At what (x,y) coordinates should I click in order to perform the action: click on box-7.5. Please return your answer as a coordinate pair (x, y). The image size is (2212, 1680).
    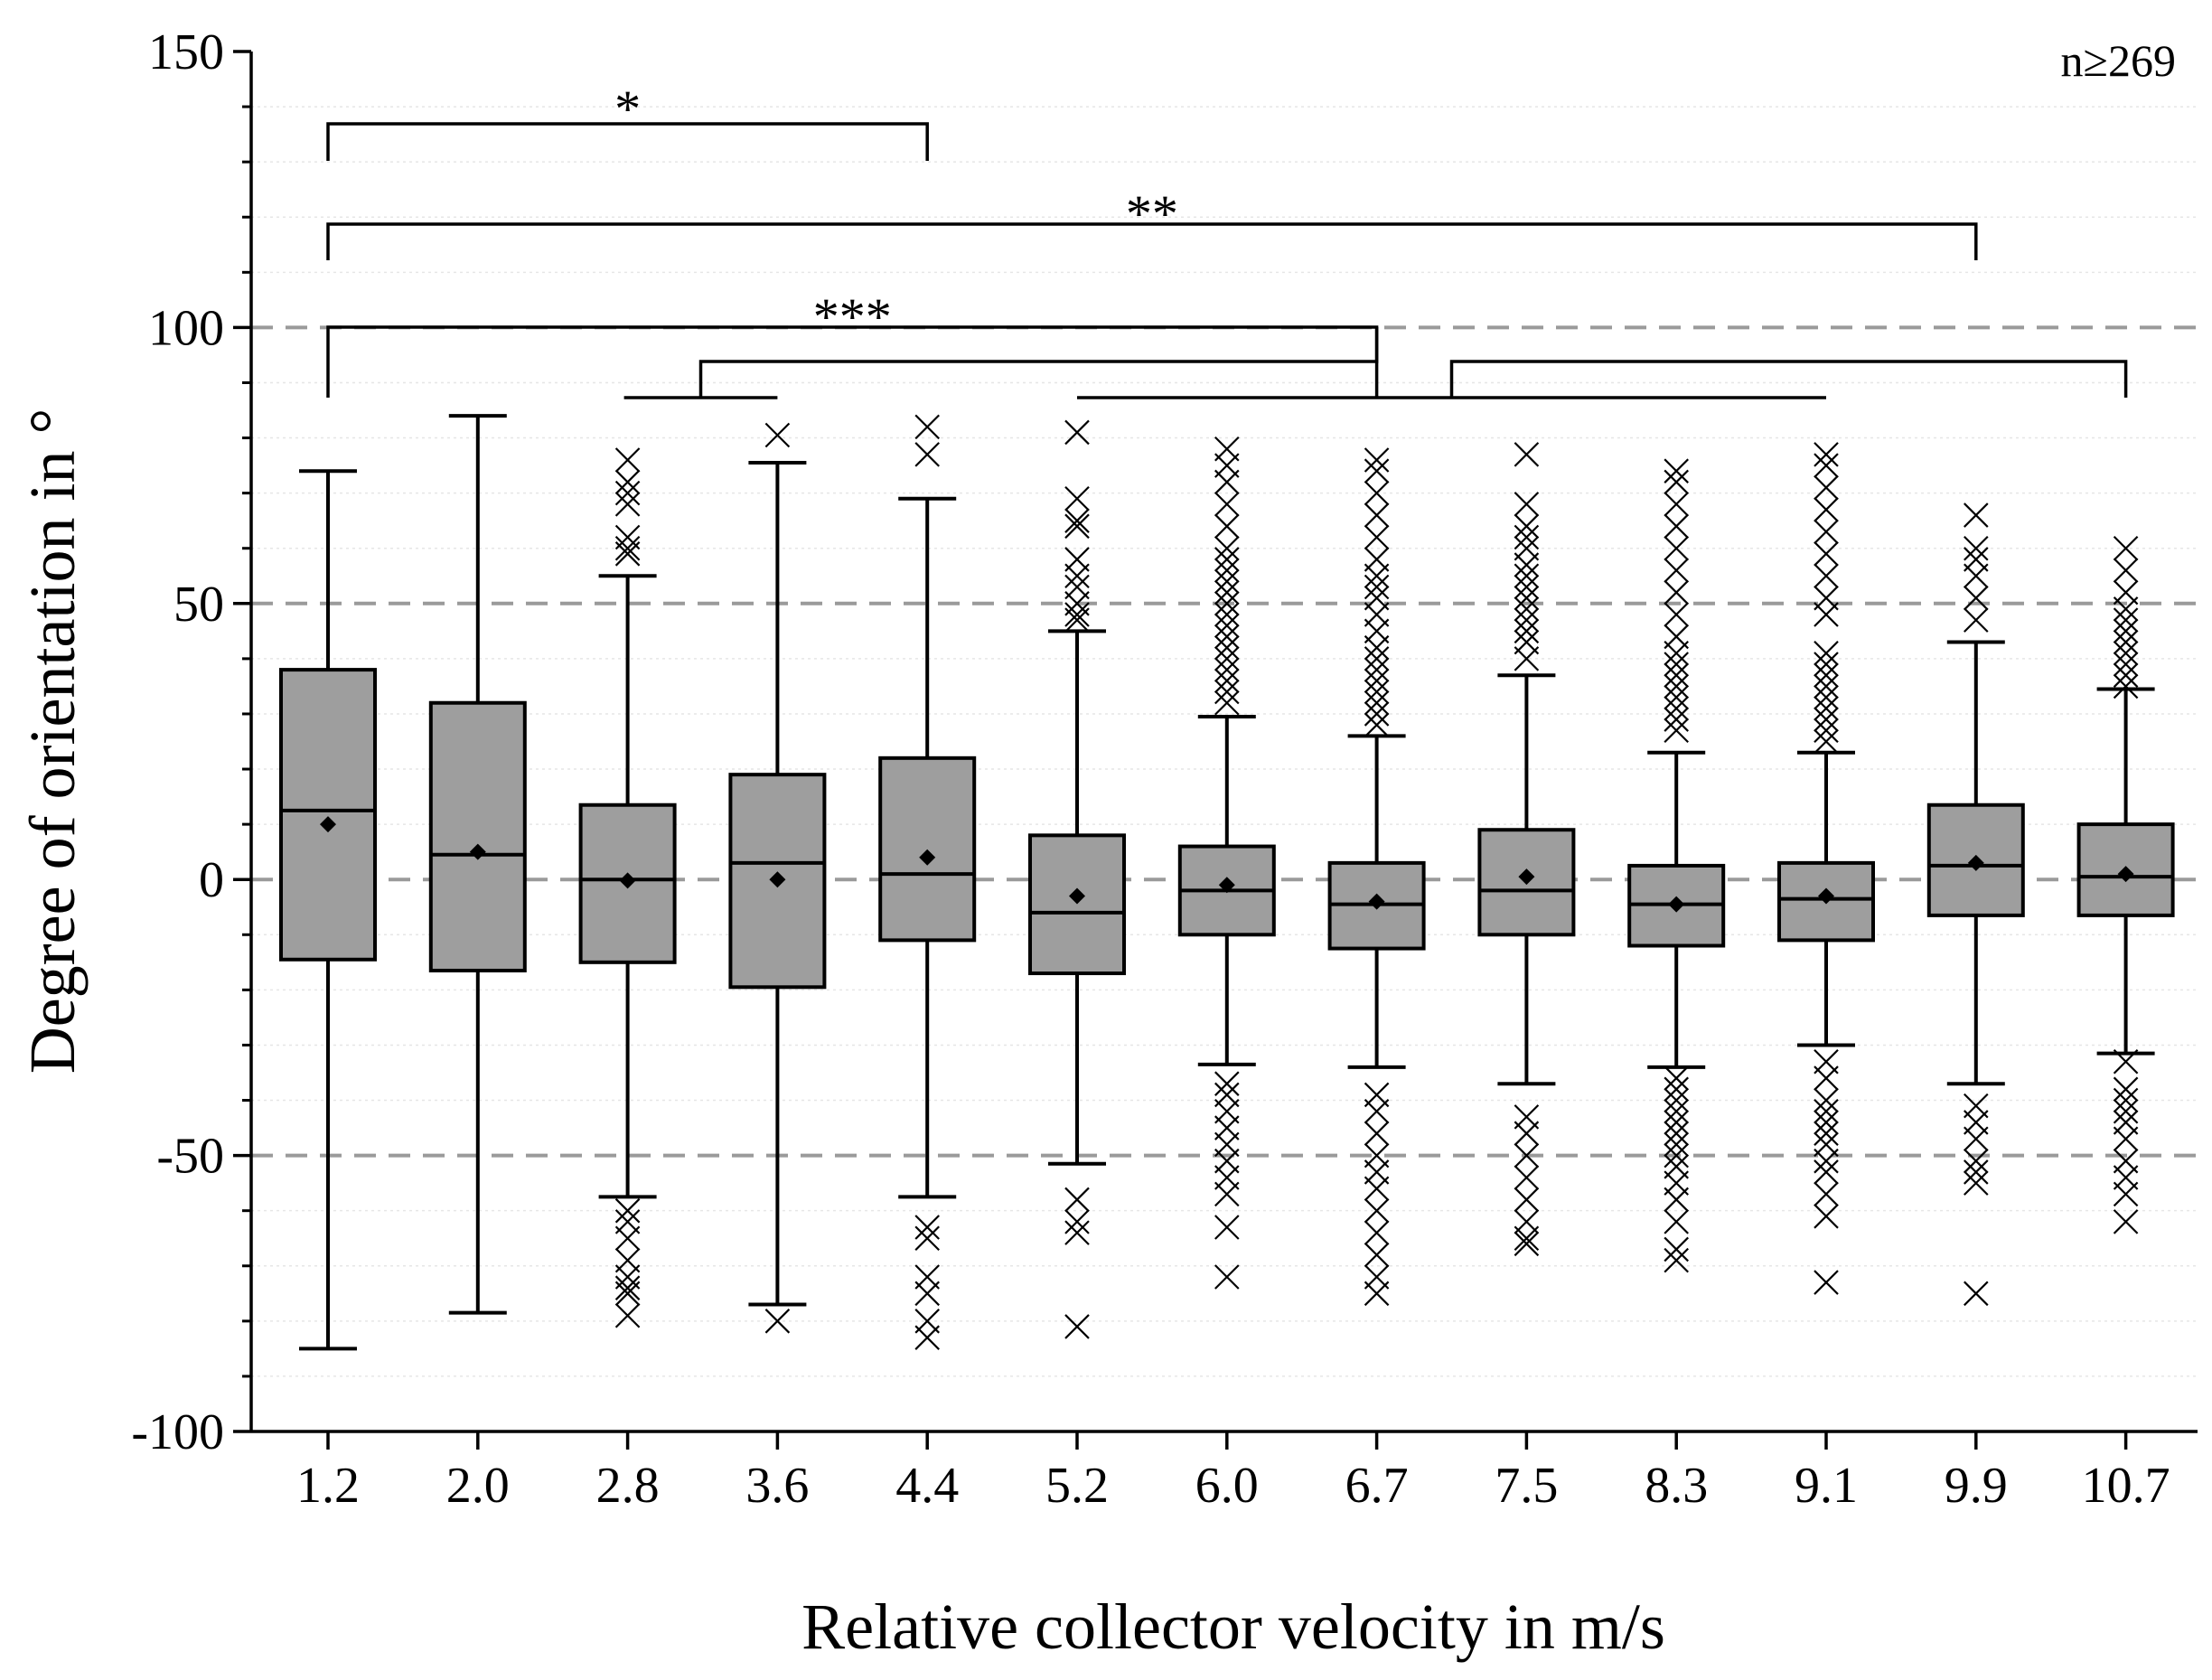
    Looking at the image, I should click on (1526, 849).